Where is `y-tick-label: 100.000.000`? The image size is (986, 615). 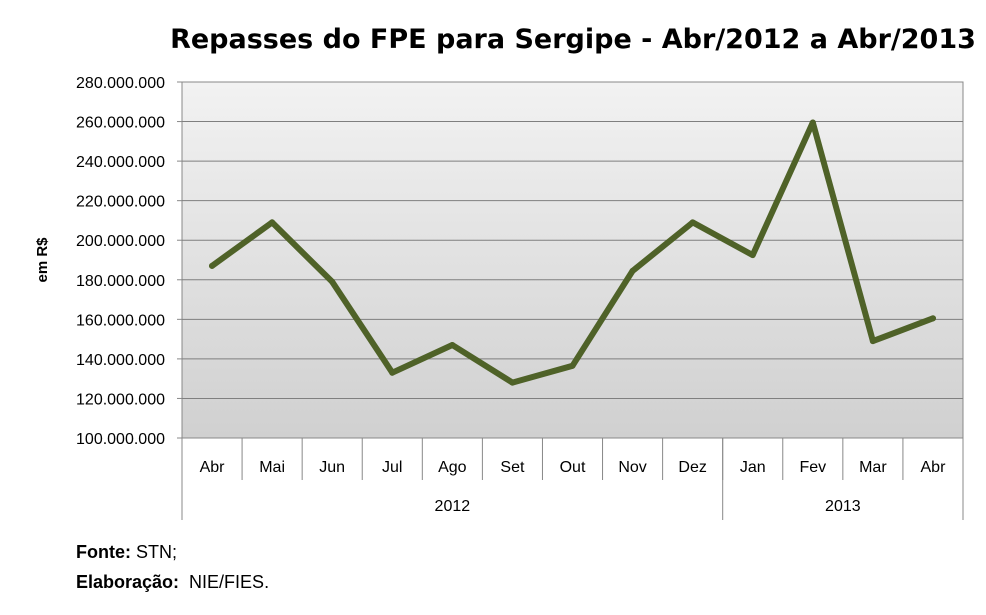
y-tick-label: 100.000.000 is located at coordinates (120, 439).